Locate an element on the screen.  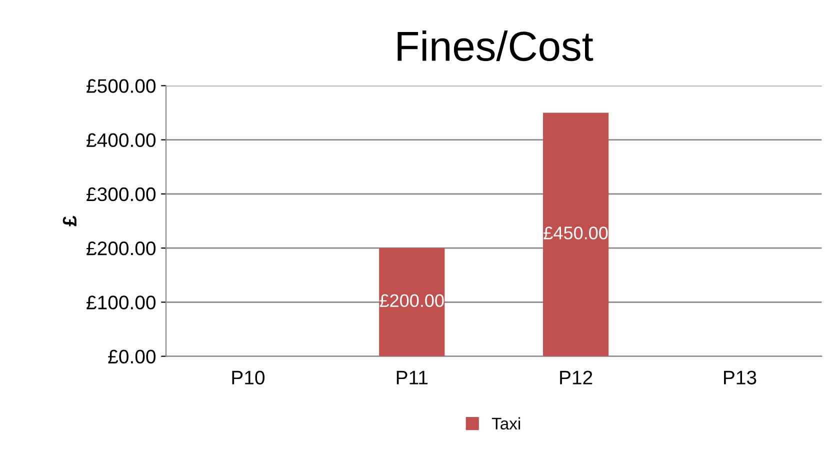
legend-label: Taxi is located at coordinates (506, 423).